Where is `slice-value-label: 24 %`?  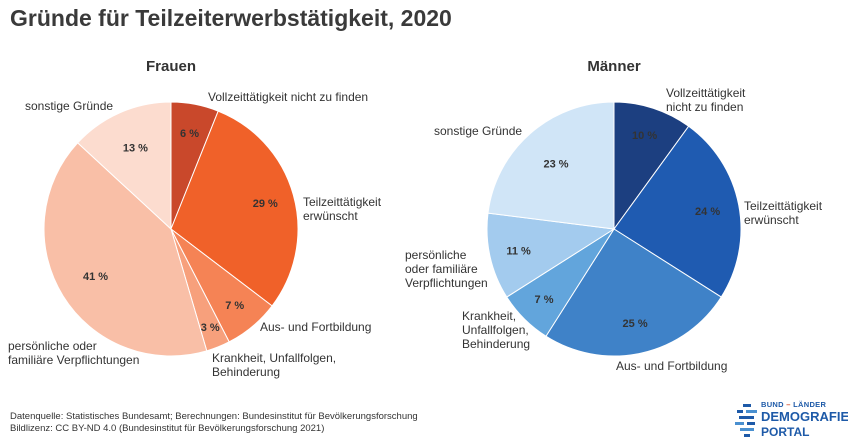
slice-value-label: 24 % is located at coordinates (707, 212).